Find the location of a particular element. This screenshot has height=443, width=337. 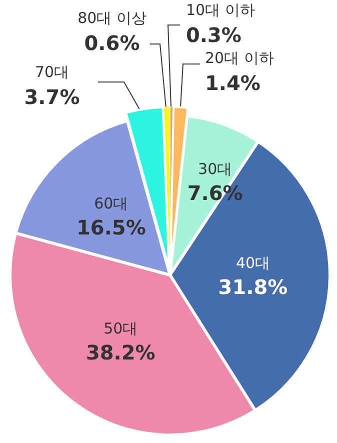

slice-label: 30대 is located at coordinates (215, 169).